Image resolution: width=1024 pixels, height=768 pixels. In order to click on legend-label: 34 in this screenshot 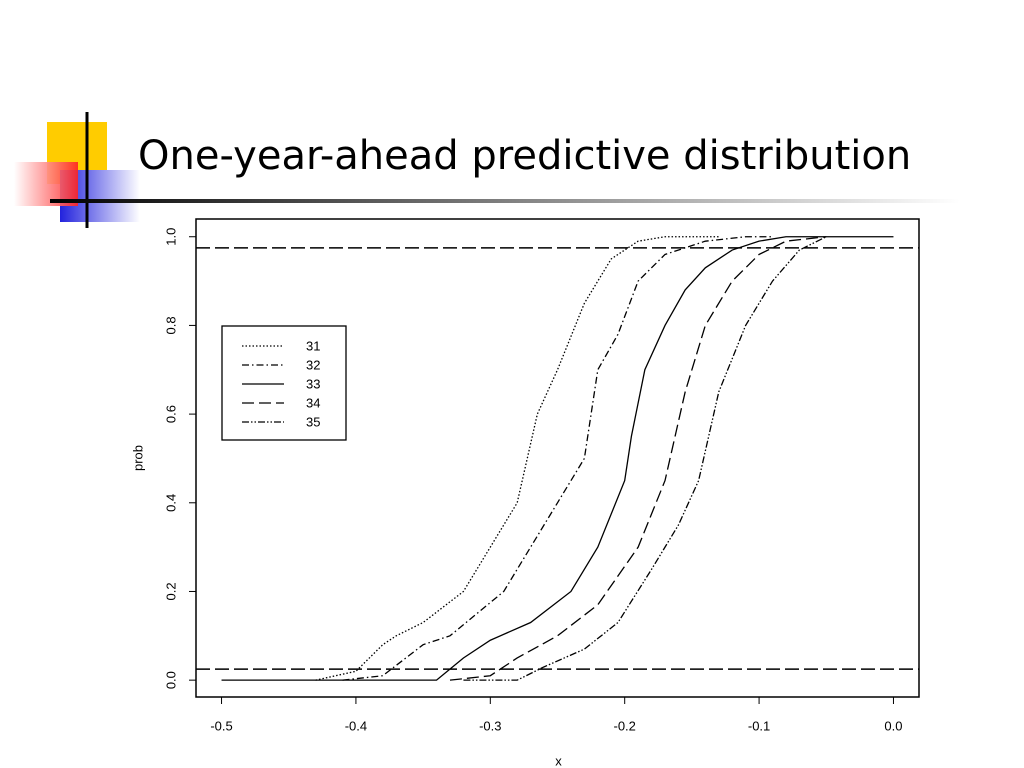, I will do `click(313, 402)`.